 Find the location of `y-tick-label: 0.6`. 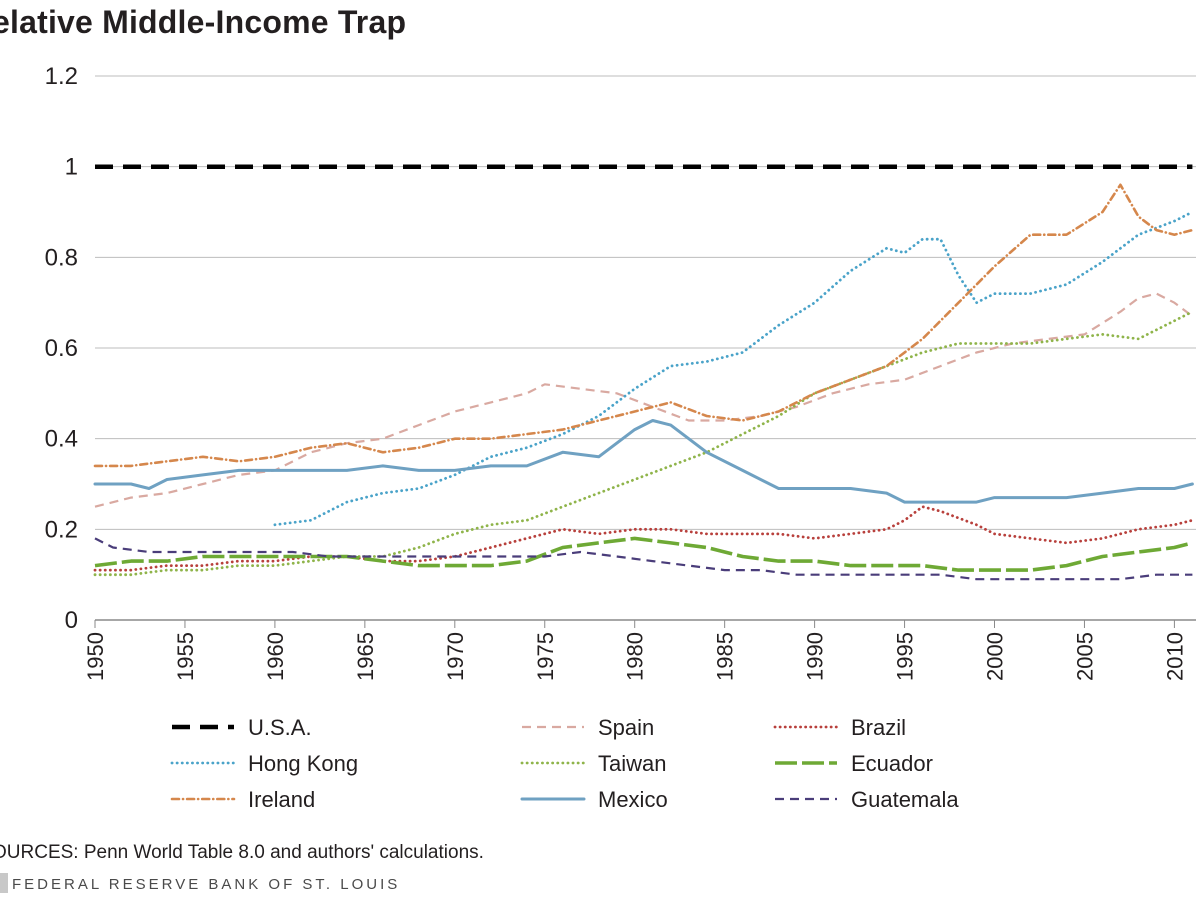

y-tick-label: 0.6 is located at coordinates (61, 348).